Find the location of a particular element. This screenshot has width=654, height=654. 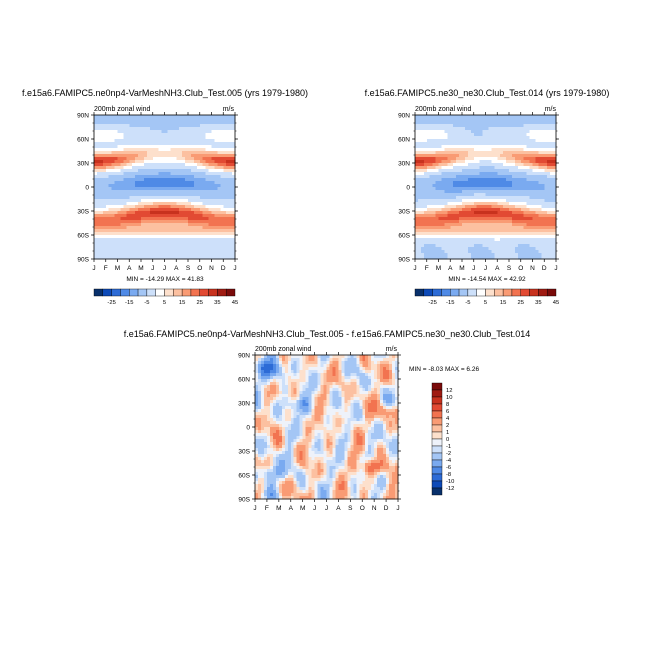

panel-1-field is located at coordinates (165, 187).